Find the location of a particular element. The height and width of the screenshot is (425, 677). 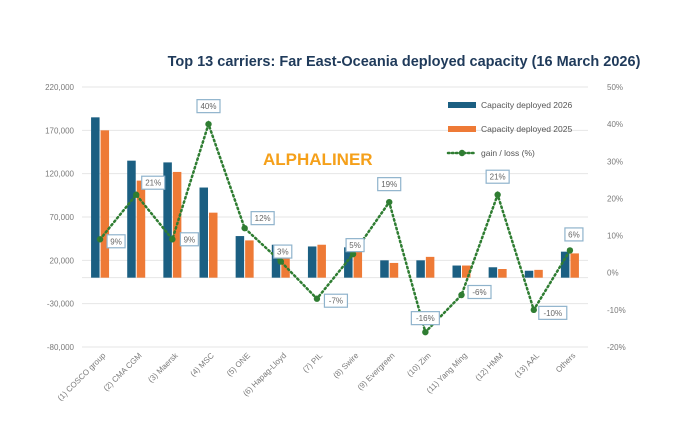

category-label: Others is located at coordinates (565, 362).